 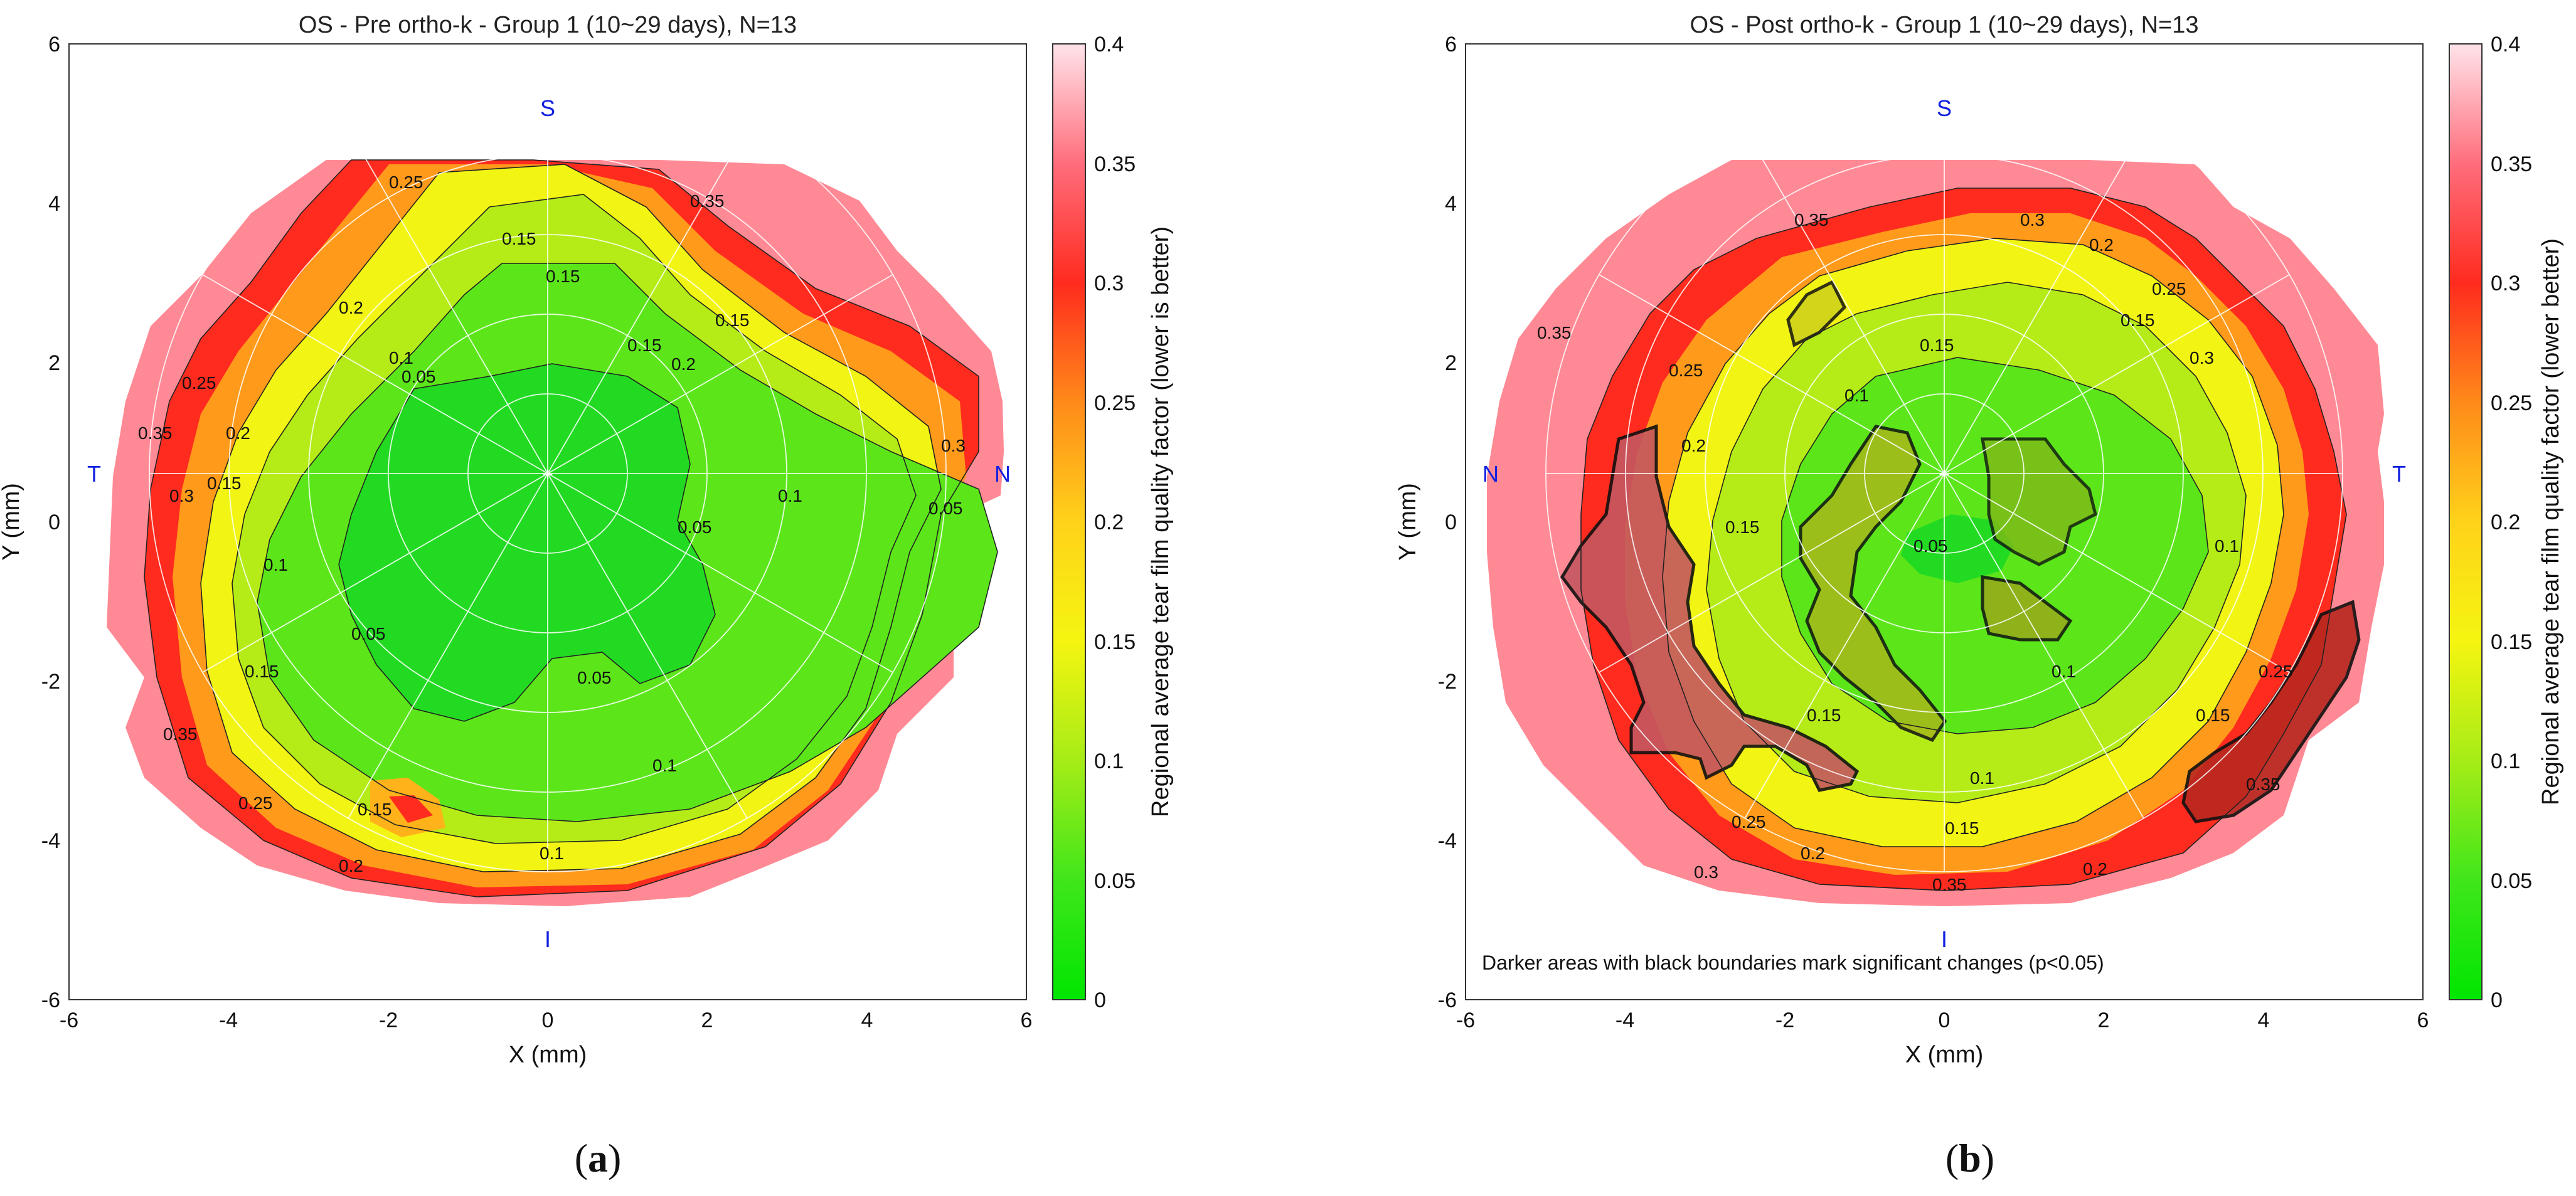 What do you see at coordinates (50, 1000) in the screenshot?
I see `y-tick-label: -6` at bounding box center [50, 1000].